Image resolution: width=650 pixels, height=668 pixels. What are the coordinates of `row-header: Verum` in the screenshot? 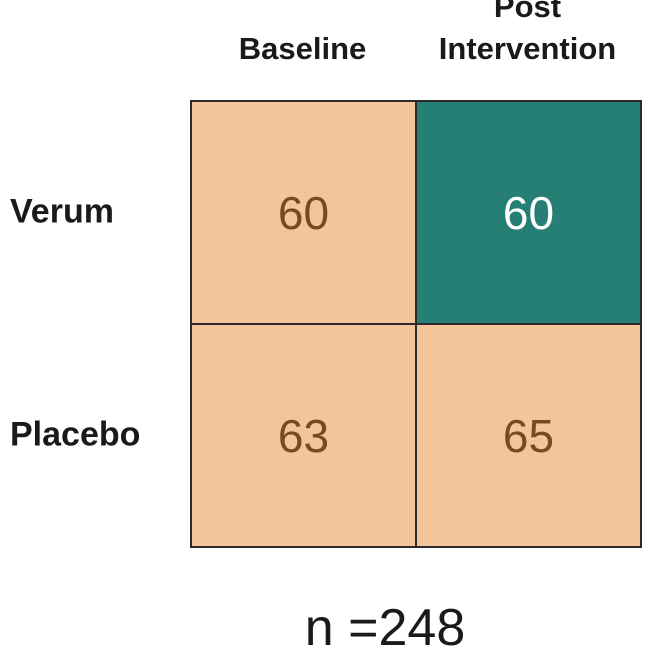 It's located at (62, 211).